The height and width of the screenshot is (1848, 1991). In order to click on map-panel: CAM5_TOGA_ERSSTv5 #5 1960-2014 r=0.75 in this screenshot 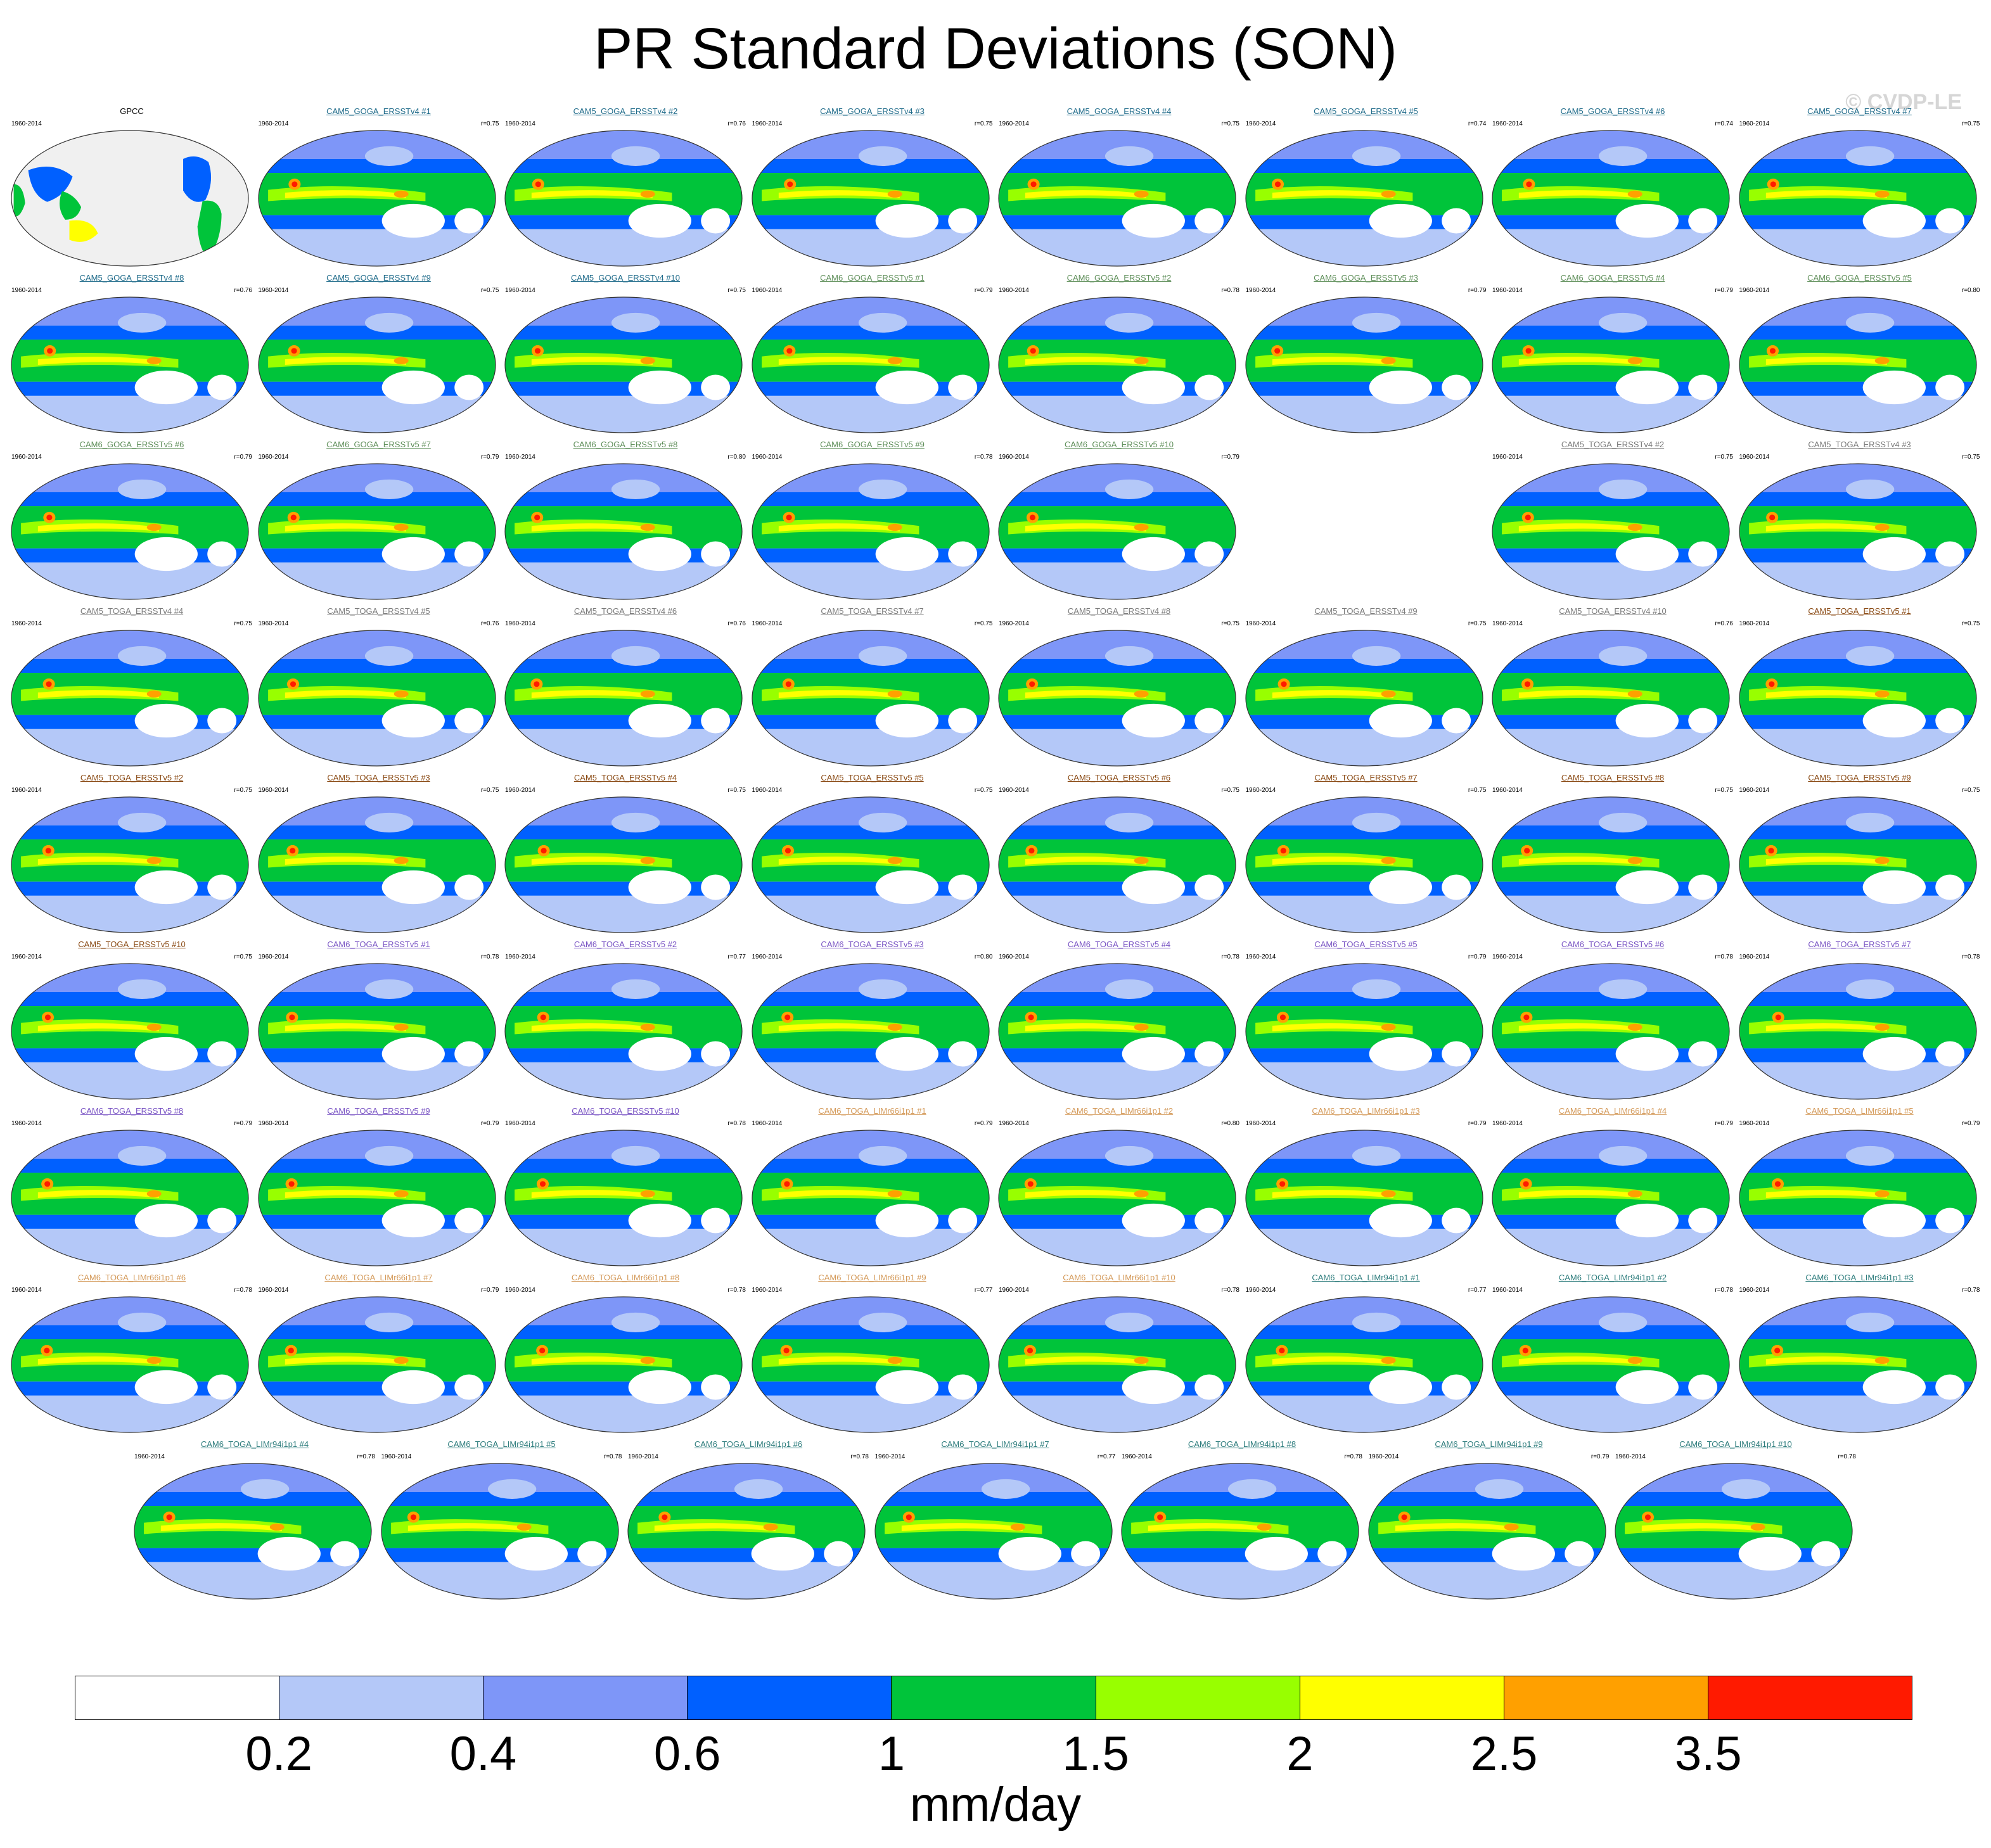, I will do `click(873, 856)`.